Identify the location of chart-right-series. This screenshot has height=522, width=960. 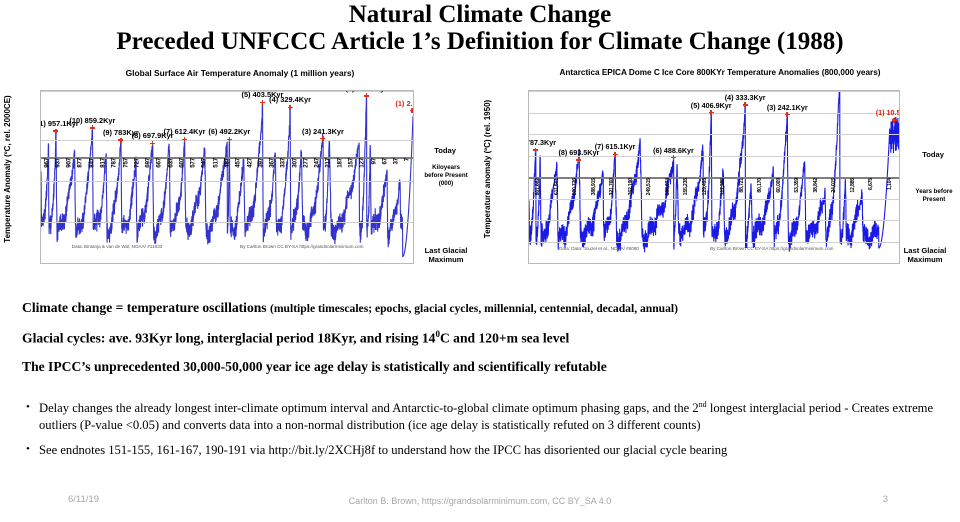
(714, 177).